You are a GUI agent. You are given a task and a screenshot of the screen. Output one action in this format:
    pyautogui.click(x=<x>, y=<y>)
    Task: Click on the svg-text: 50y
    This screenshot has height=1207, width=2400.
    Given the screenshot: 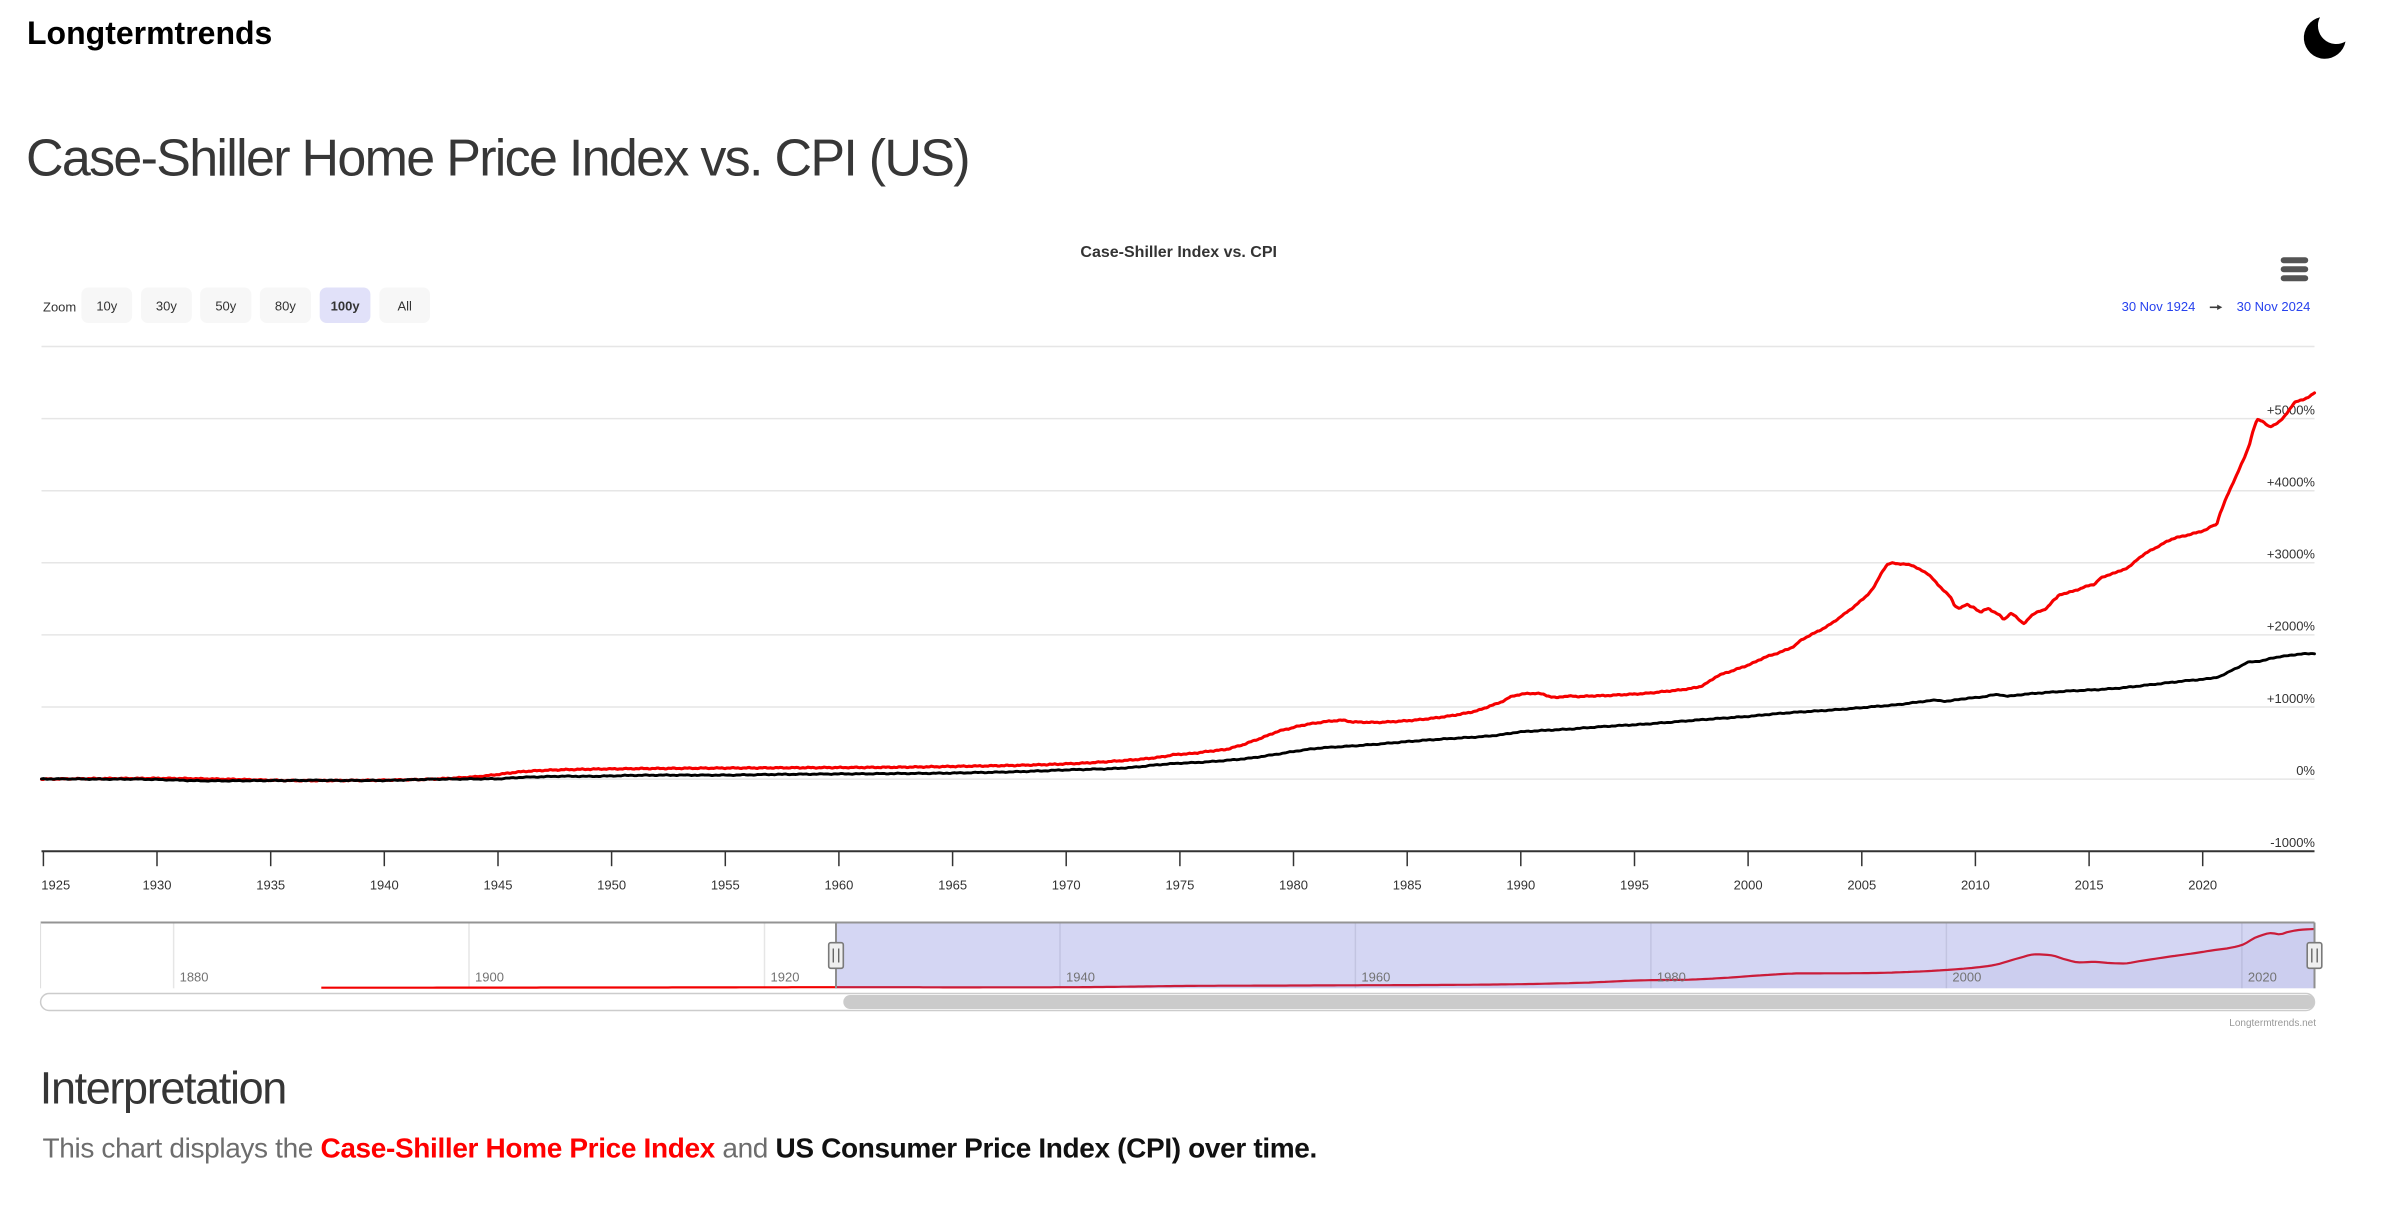 What is the action you would take?
    pyautogui.click(x=225, y=306)
    